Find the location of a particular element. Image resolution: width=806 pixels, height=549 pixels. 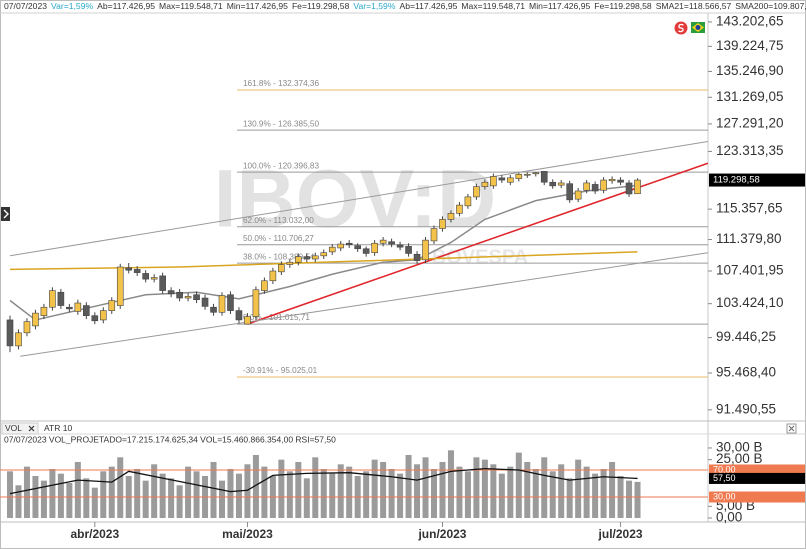

y-tick-label: 115.357,65 is located at coordinates (749, 208).